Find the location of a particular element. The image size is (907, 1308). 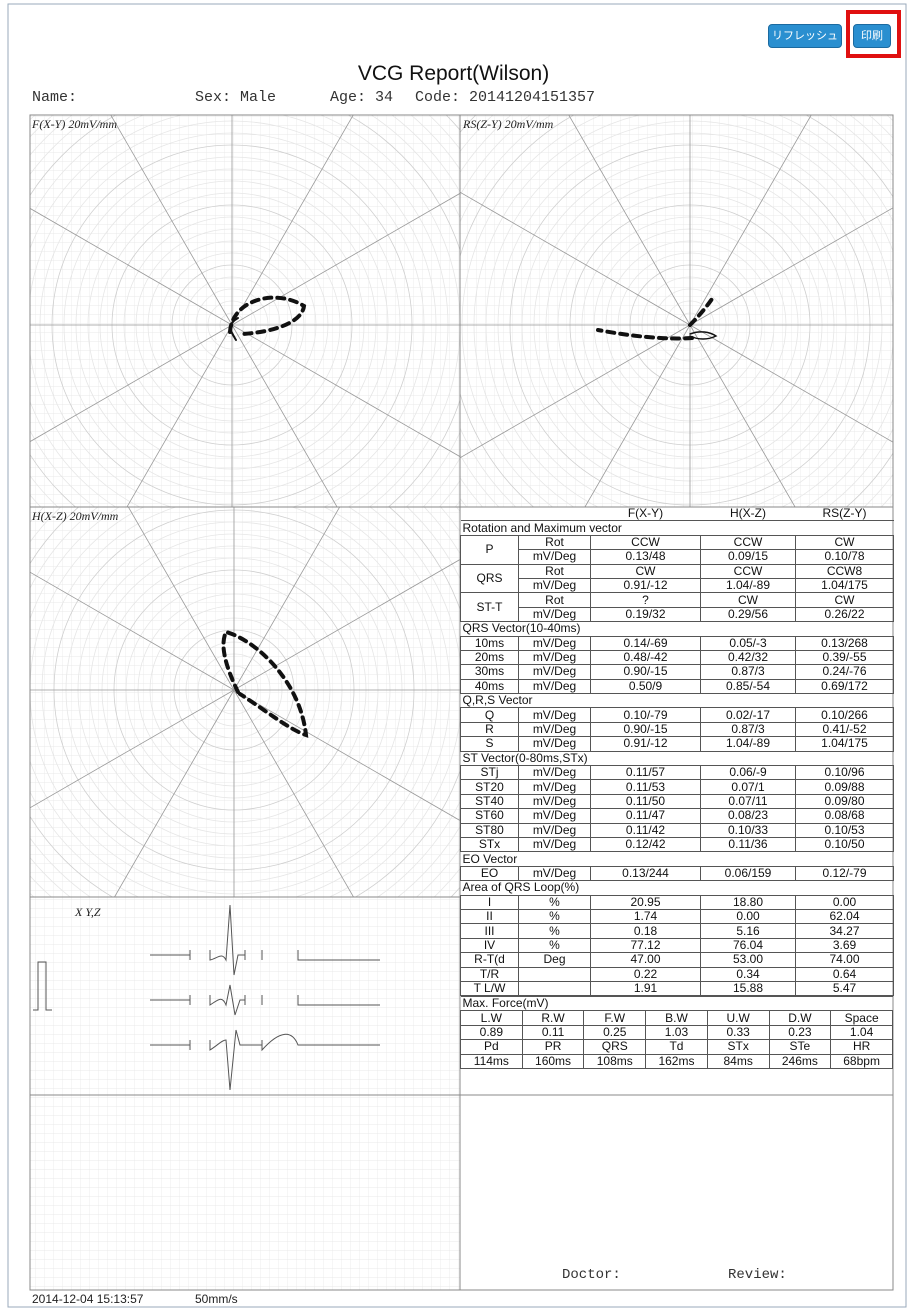

column-header: D.W is located at coordinates (800, 1018).